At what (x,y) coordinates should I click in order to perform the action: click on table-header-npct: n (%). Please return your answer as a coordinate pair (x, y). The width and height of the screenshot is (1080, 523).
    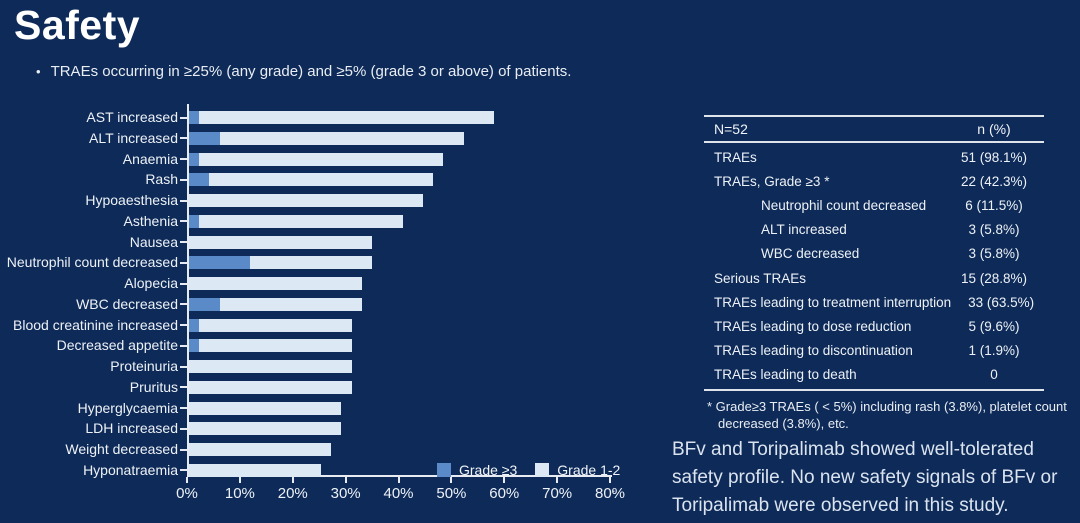
    Looking at the image, I should click on (994, 129).